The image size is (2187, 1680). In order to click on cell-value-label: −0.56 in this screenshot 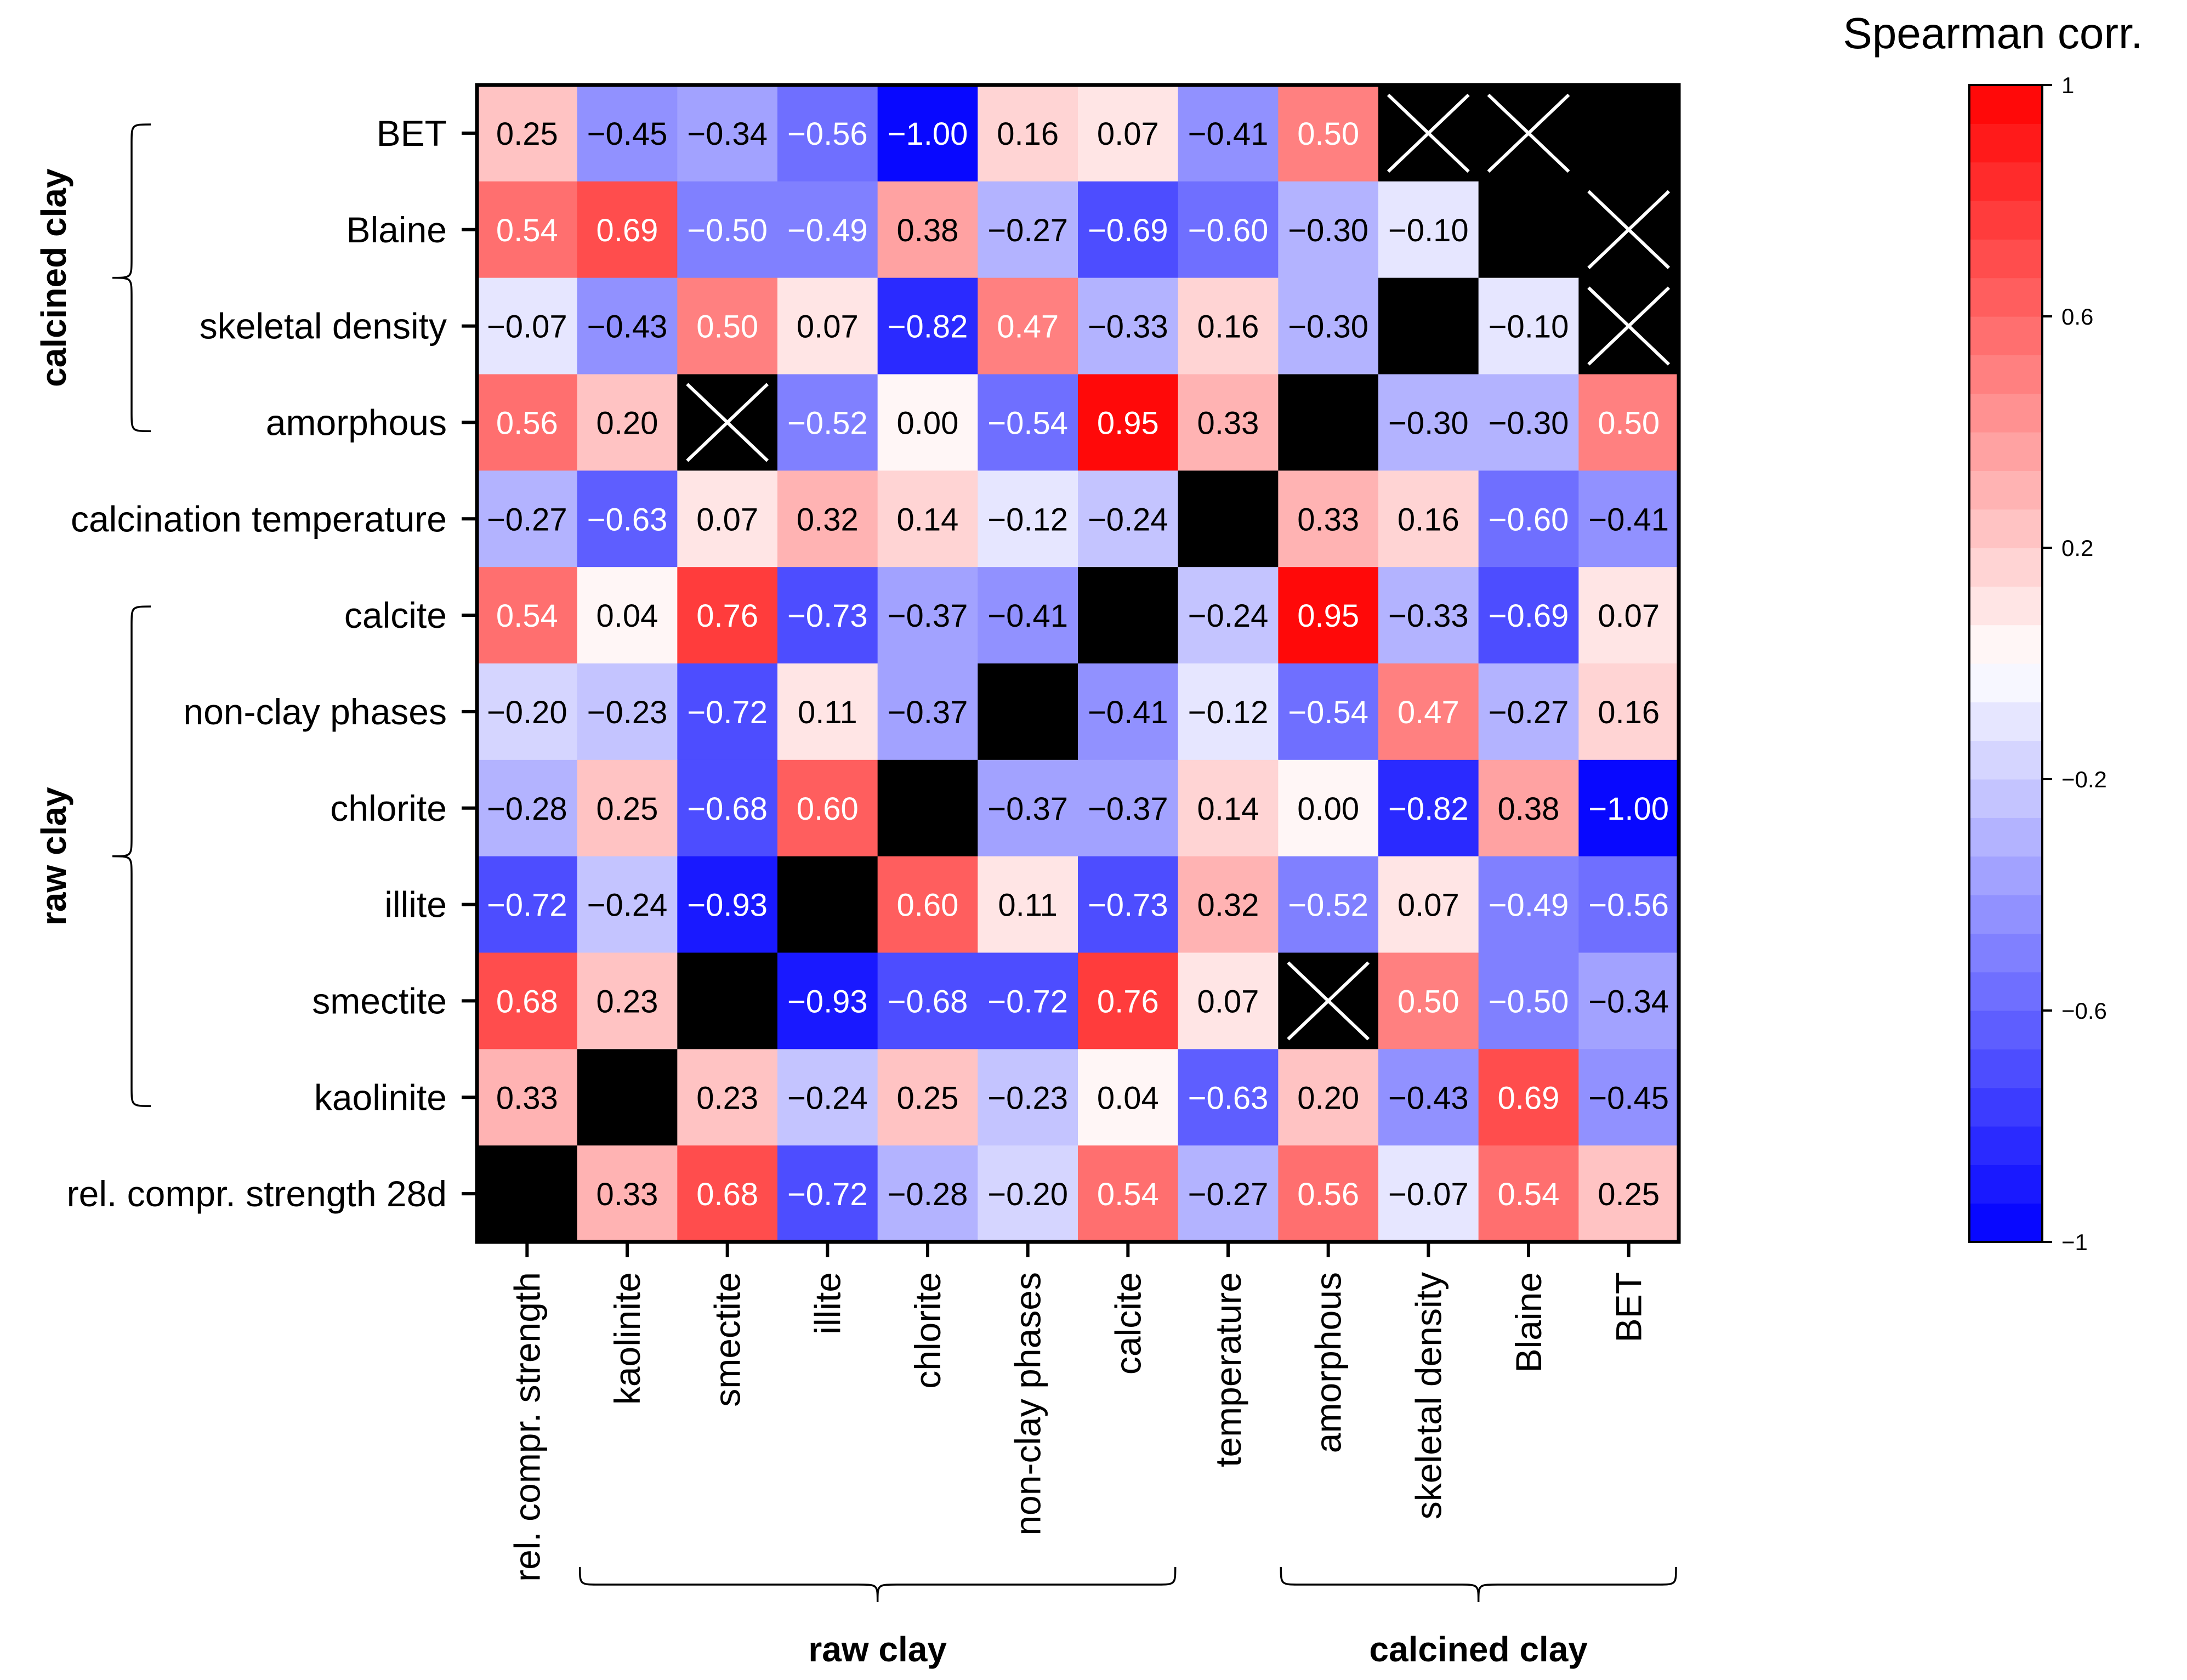, I will do `click(1628, 905)`.